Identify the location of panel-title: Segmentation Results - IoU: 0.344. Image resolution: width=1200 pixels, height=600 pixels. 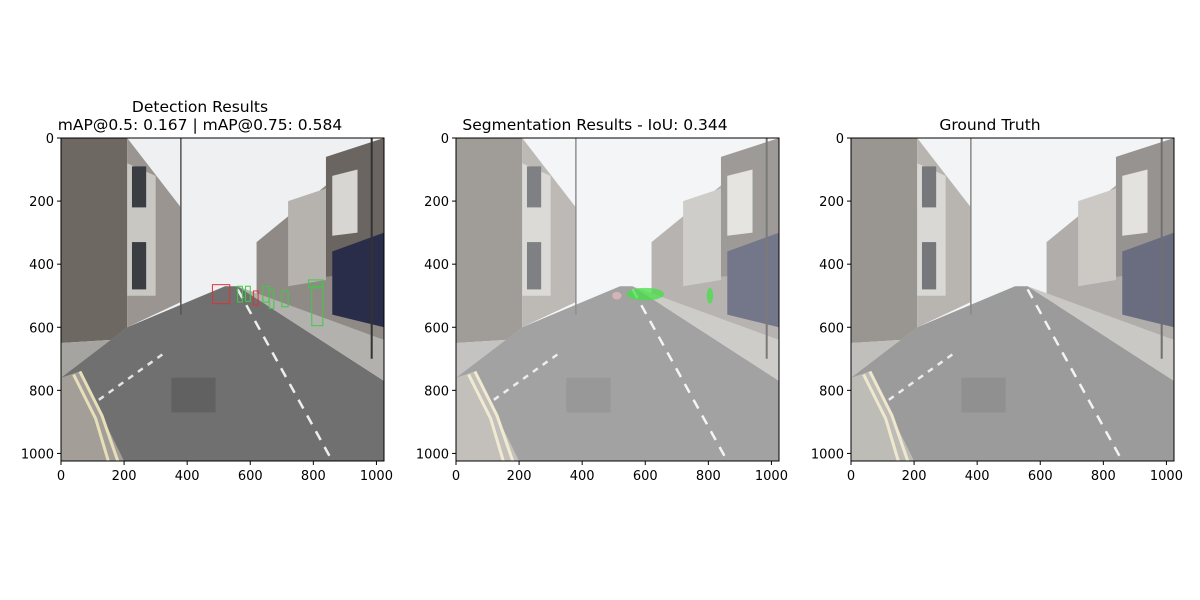
(595, 125).